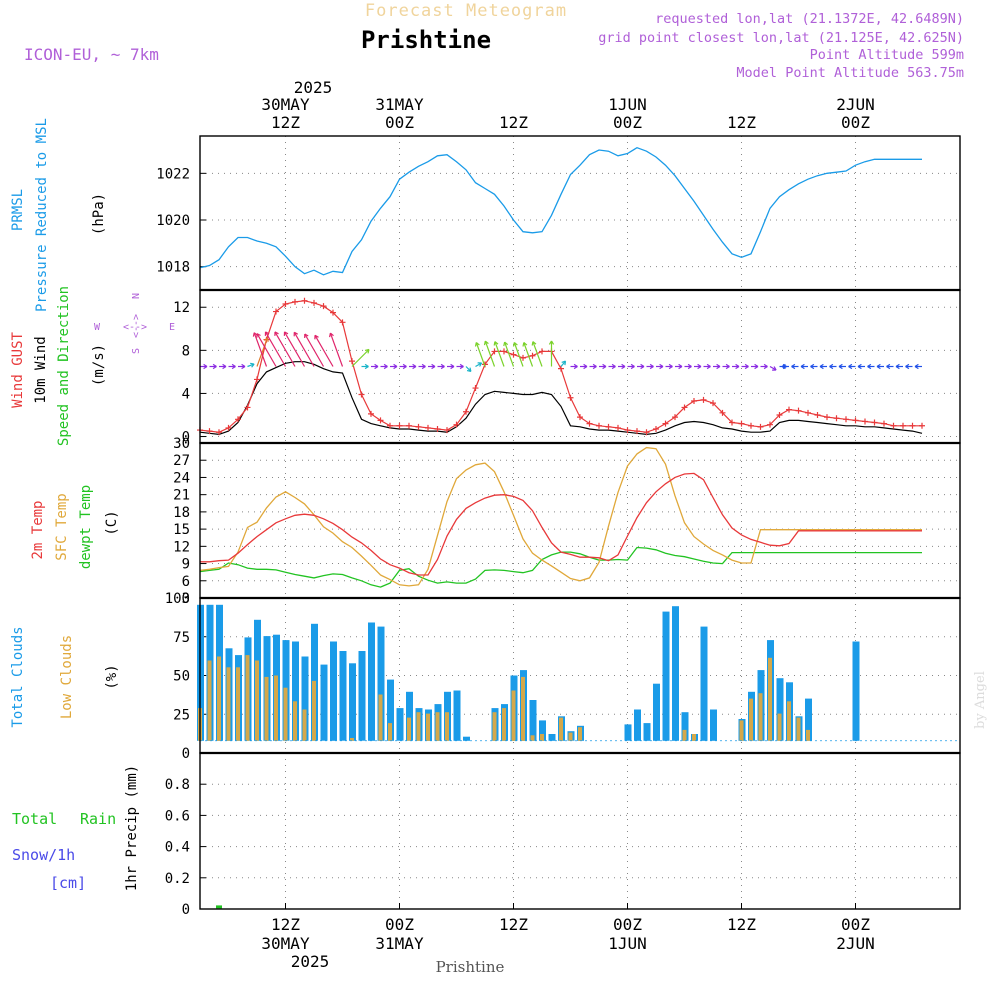 The width and height of the screenshot is (1000, 1000). I want to click on y-tick-label: 75, so click(181, 638).